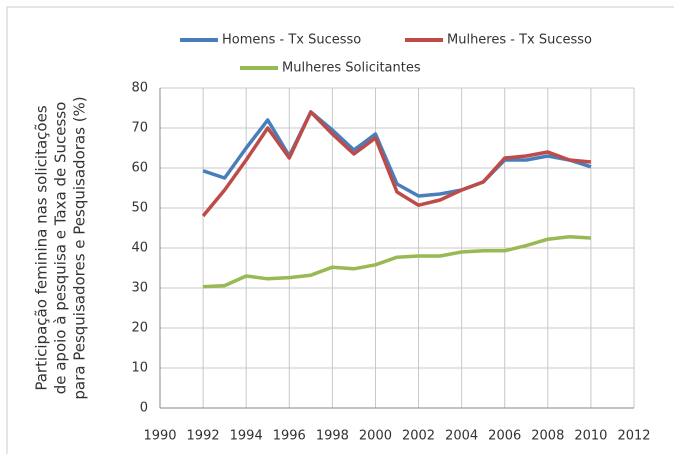 The image size is (674, 458). What do you see at coordinates (203, 436) in the screenshot?
I see `x-tick-label: 1992` at bounding box center [203, 436].